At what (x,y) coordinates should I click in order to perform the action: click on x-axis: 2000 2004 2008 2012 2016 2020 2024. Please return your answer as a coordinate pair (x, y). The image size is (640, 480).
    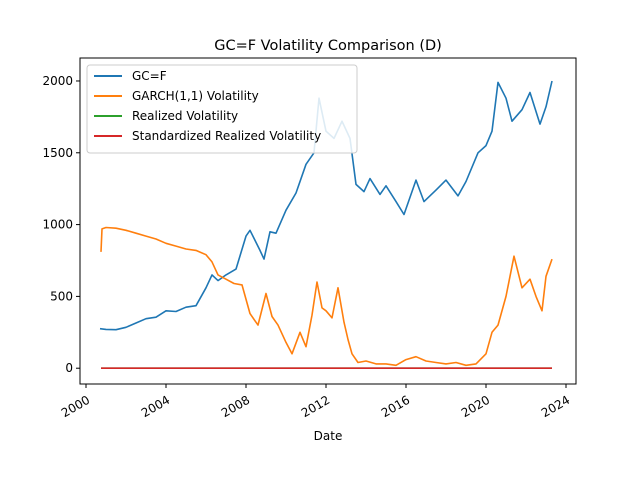
    Looking at the image, I should click on (315, 402).